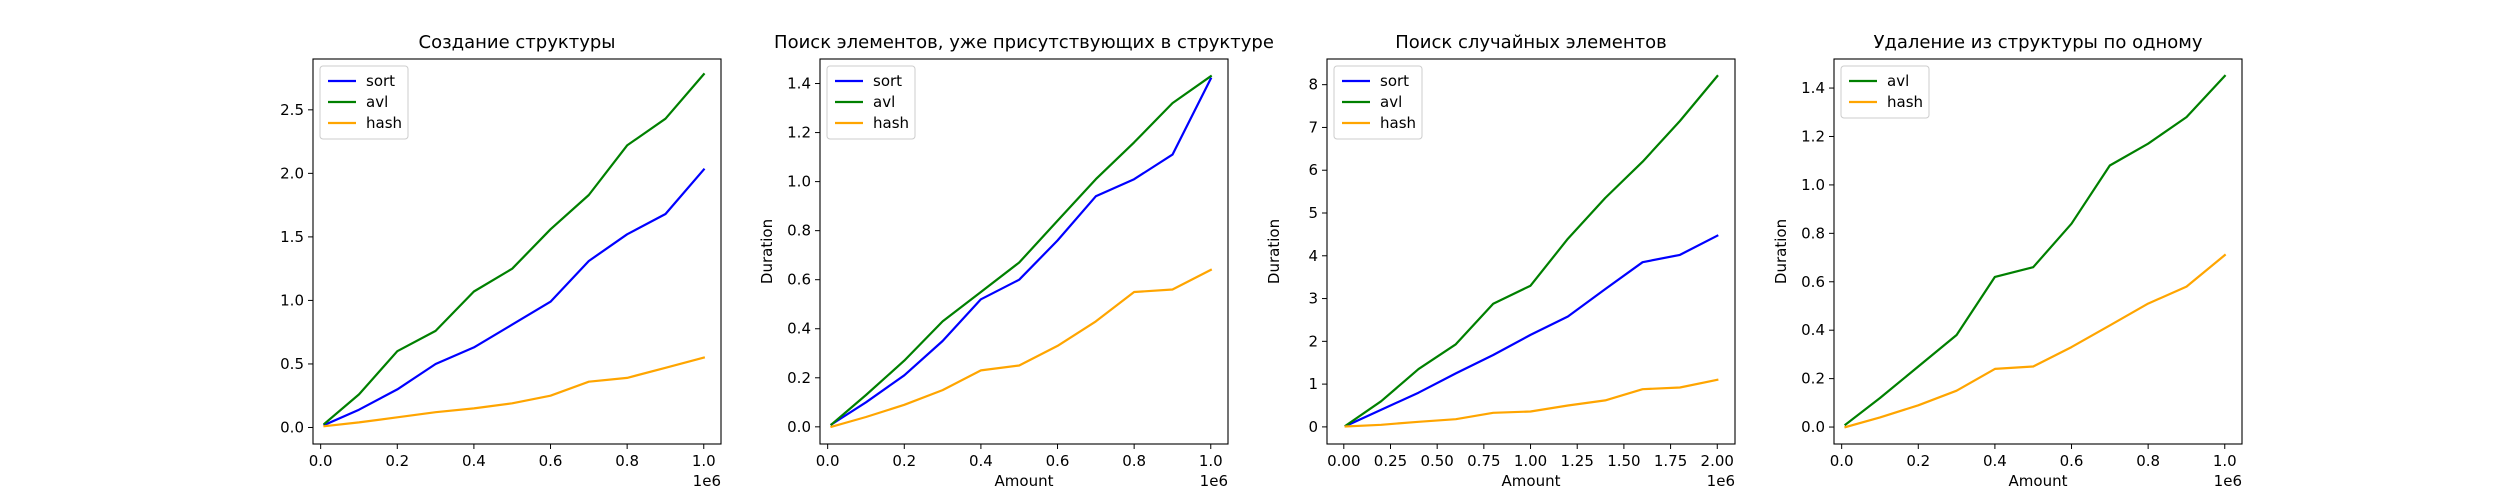 The height and width of the screenshot is (500, 2500). What do you see at coordinates (2037, 42) in the screenshot?
I see `chart-title: Удаление из структуры по одному` at bounding box center [2037, 42].